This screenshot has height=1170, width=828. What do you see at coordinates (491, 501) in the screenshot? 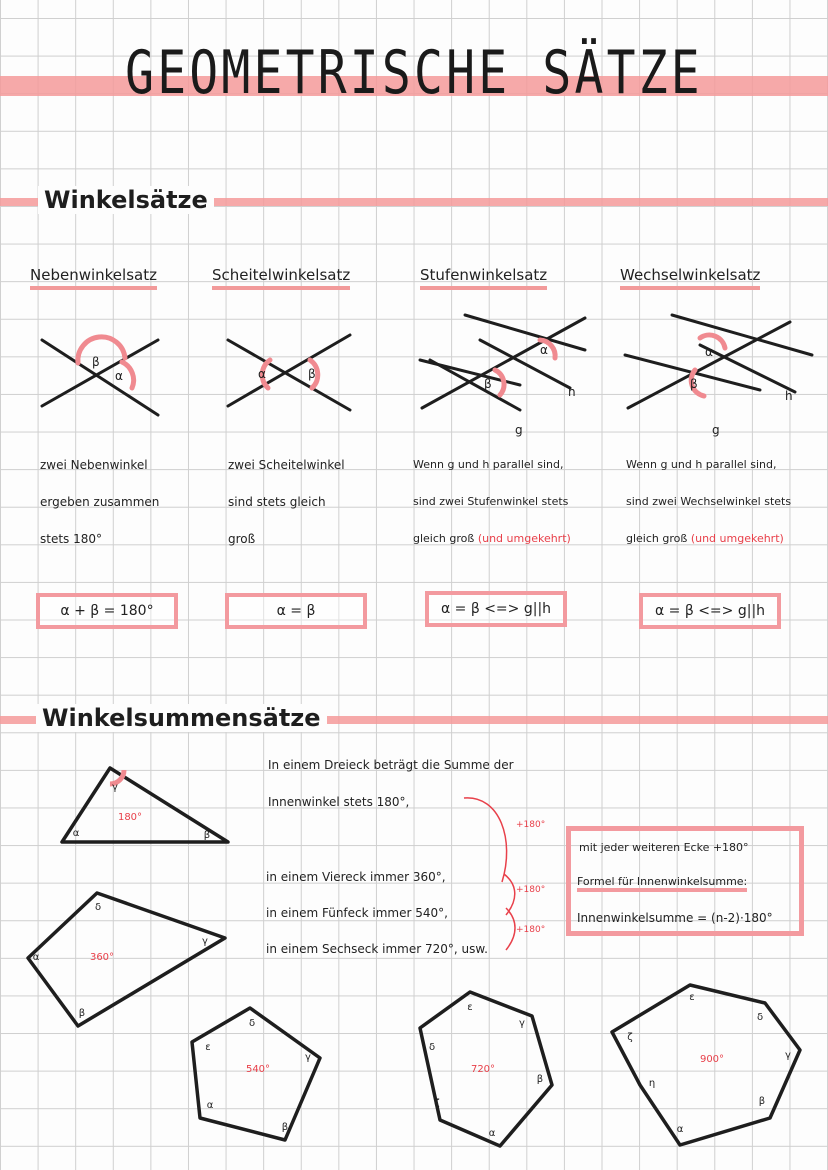
I see `theorem-text: sind zwei Stufenwinkel stets` at bounding box center [491, 501].